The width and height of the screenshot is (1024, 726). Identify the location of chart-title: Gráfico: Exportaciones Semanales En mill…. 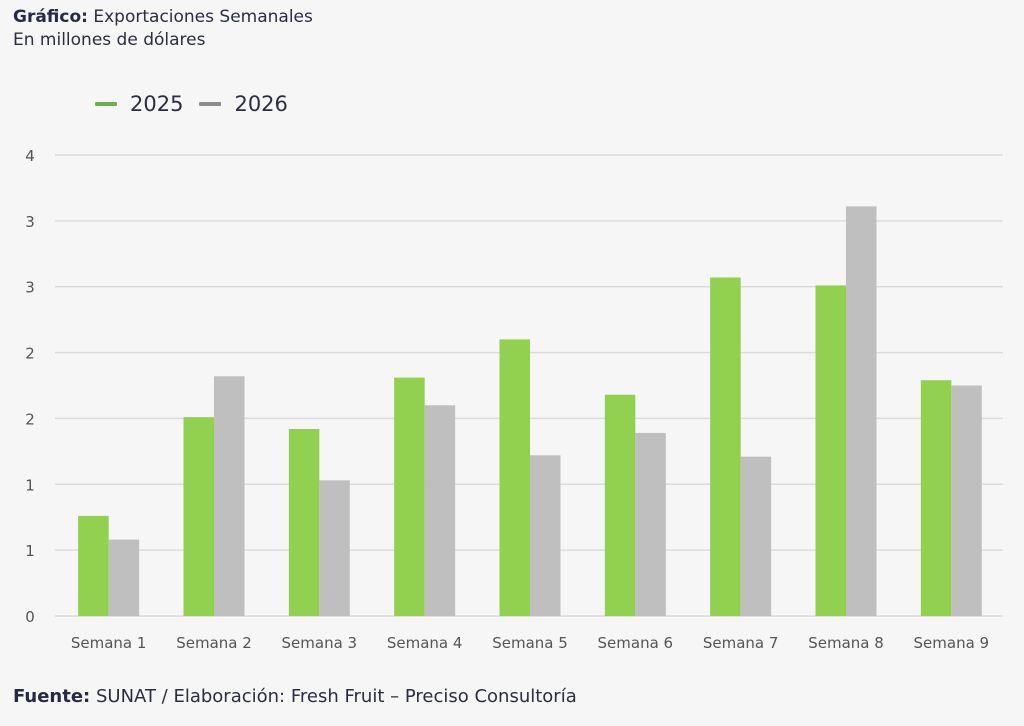
(163, 29).